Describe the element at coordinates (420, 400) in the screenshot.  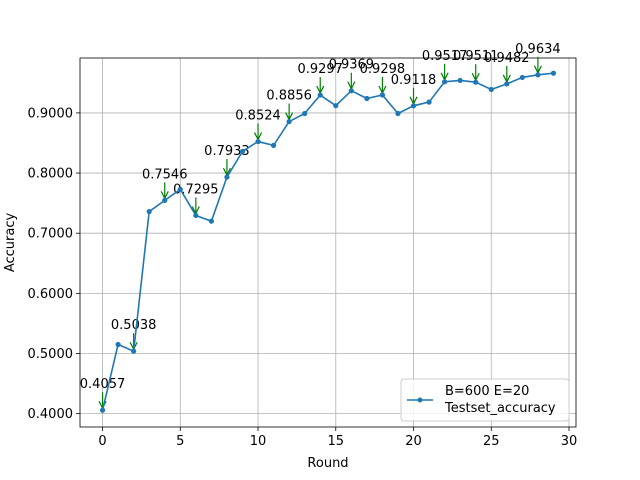
I see `legend-marker-sample` at that location.